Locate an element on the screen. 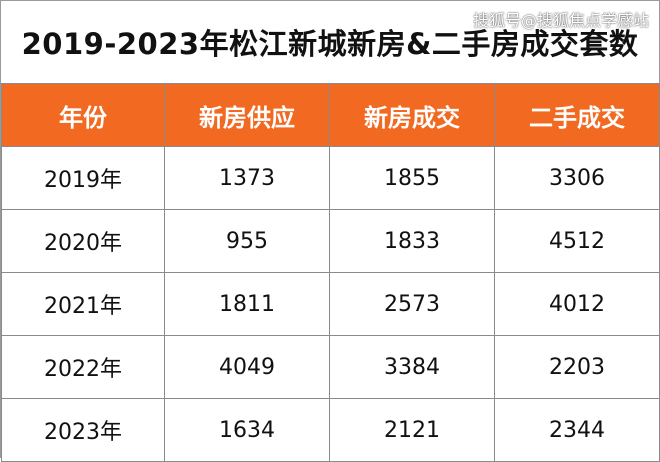 This screenshot has height=462, width=660. watermark-text: 搜狐号@搜狐焦点学感站 is located at coordinates (560, 20).